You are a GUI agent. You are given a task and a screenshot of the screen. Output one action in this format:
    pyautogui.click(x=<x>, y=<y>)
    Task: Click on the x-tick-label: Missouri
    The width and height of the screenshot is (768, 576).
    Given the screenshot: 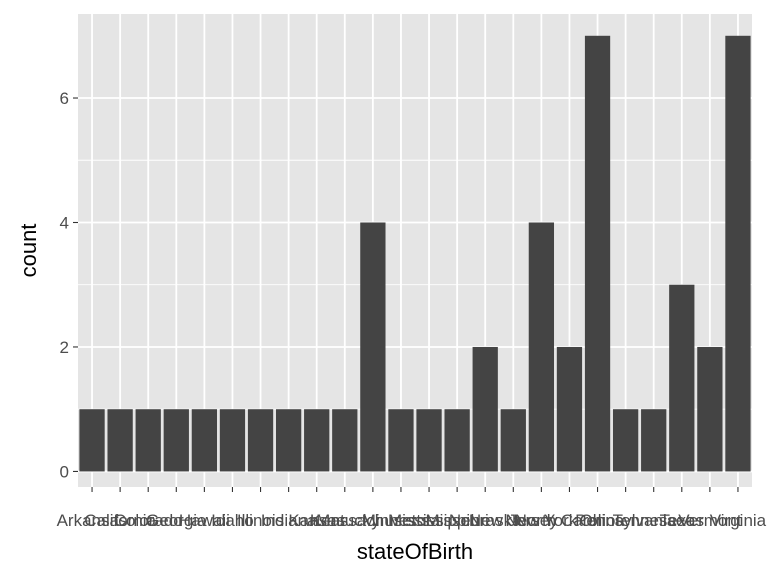 What is the action you would take?
    pyautogui.click(x=456, y=520)
    